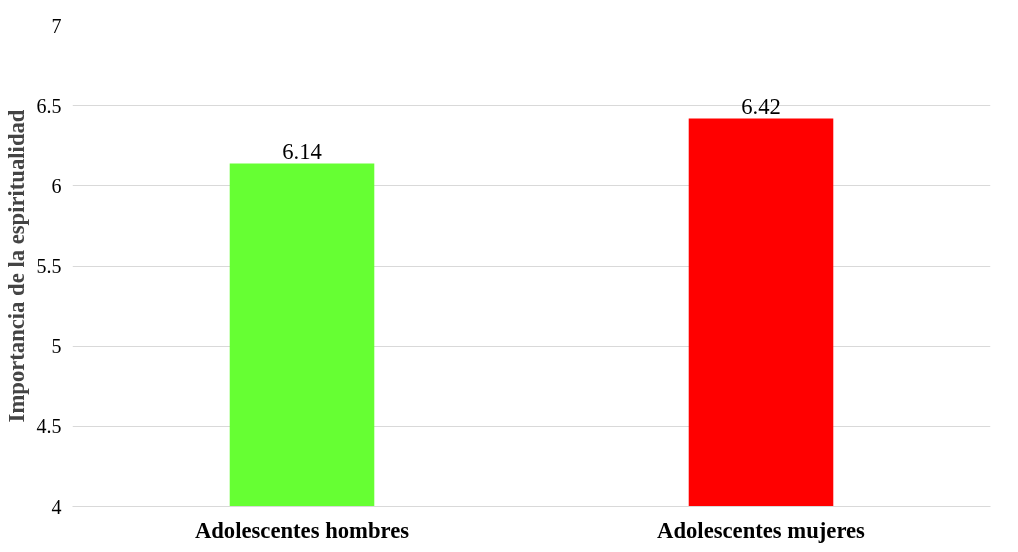  I want to click on y-tick-label: 5, so click(56, 346).